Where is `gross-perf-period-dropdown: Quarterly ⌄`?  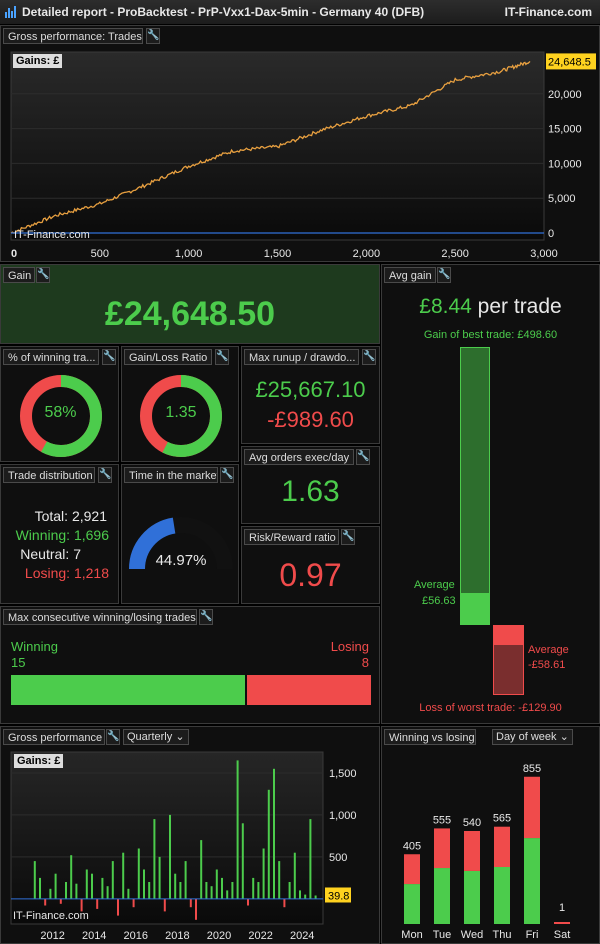 gross-perf-period-dropdown: Quarterly ⌄ is located at coordinates (156, 737).